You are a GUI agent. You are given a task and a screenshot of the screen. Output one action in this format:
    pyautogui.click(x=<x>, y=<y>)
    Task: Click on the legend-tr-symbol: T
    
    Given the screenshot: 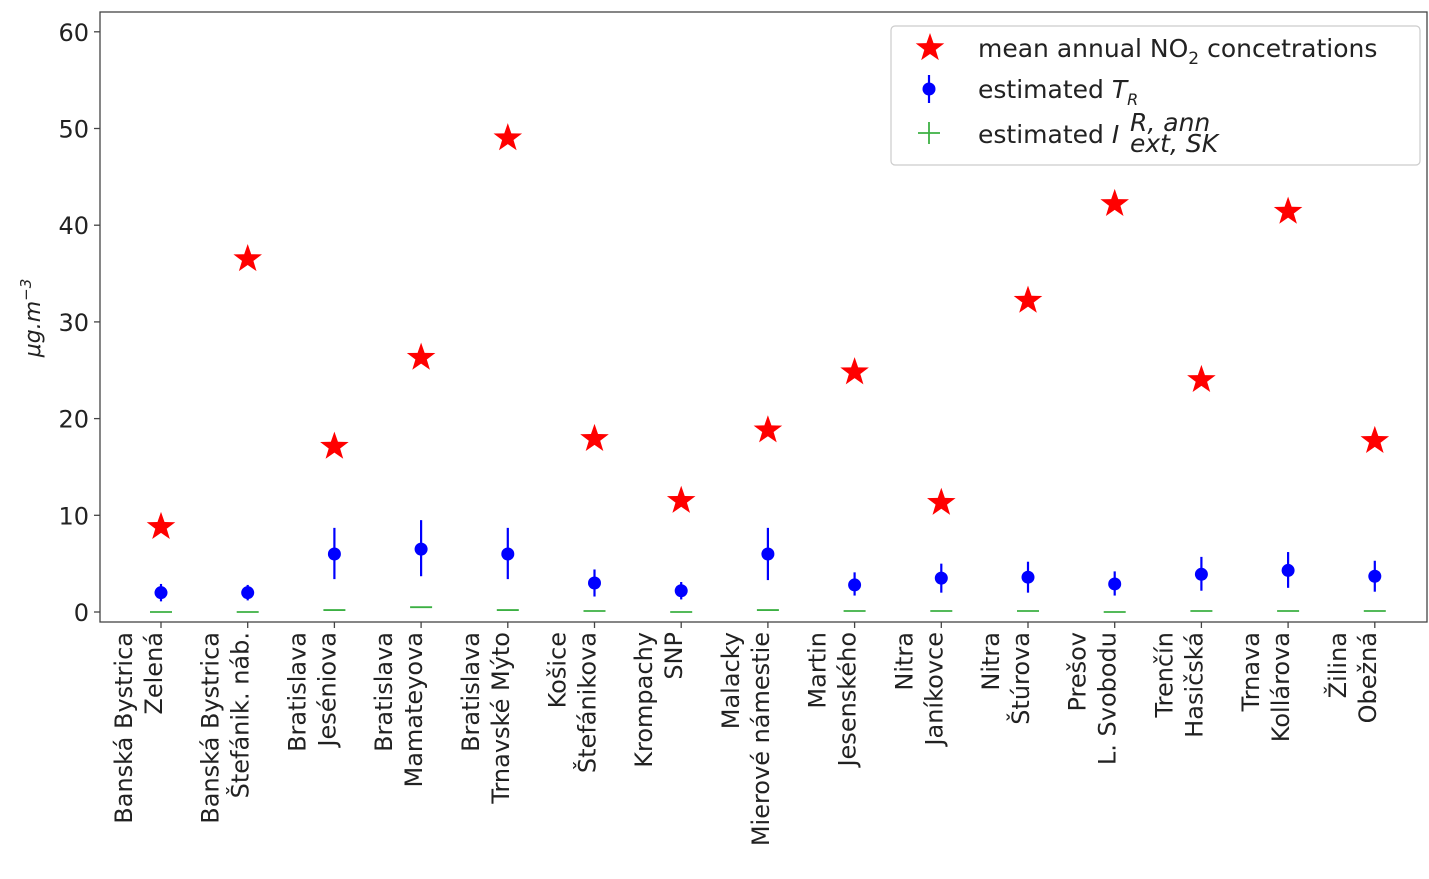 What is the action you would take?
    pyautogui.click(x=1120, y=89)
    